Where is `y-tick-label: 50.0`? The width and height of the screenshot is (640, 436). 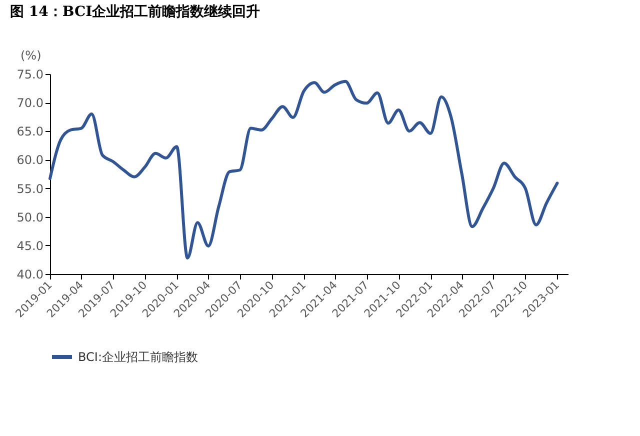
y-tick-label: 50.0 is located at coordinates (30, 217).